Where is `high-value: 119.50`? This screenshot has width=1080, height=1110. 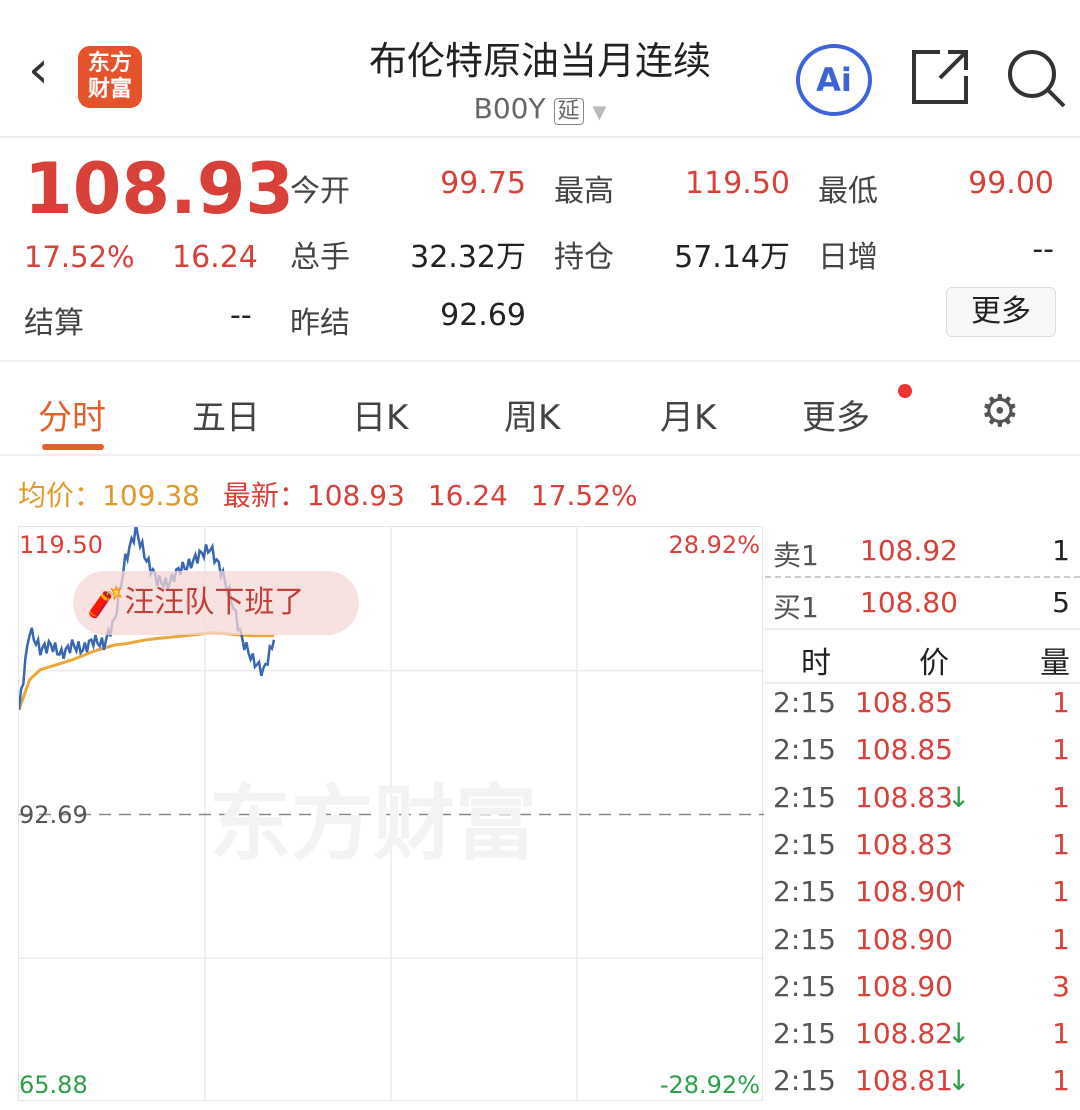
high-value: 119.50 is located at coordinates (737, 183).